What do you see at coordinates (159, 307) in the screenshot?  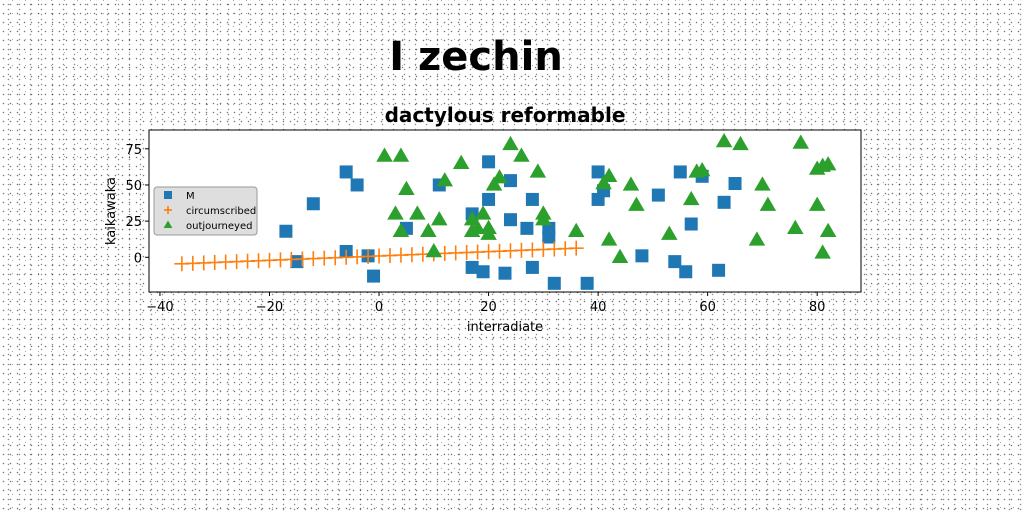 I see `x-tick-label: −40` at bounding box center [159, 307].